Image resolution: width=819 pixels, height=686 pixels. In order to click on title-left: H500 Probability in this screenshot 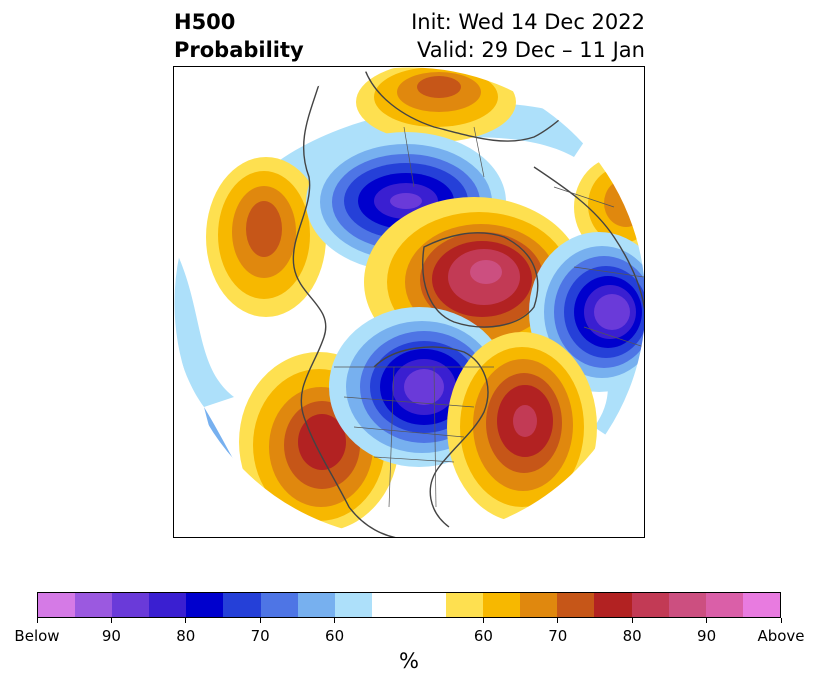, I will do `click(239, 36)`.